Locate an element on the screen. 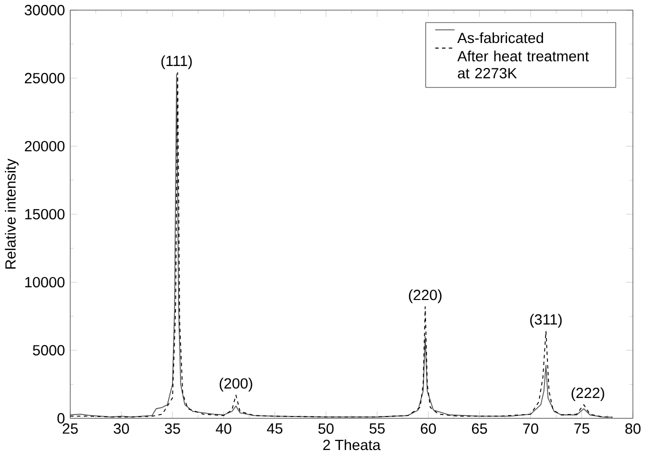 The height and width of the screenshot is (455, 646). x-tick-label: 30 is located at coordinates (121, 428).